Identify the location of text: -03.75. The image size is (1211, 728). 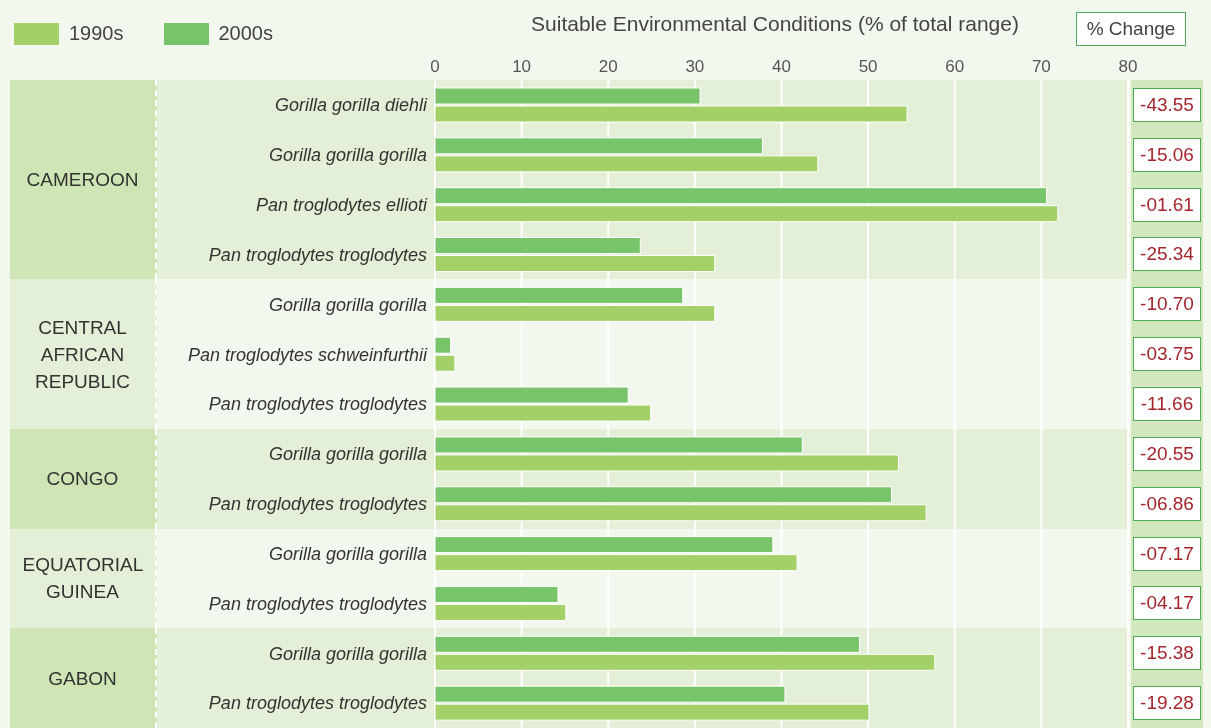
(1167, 354).